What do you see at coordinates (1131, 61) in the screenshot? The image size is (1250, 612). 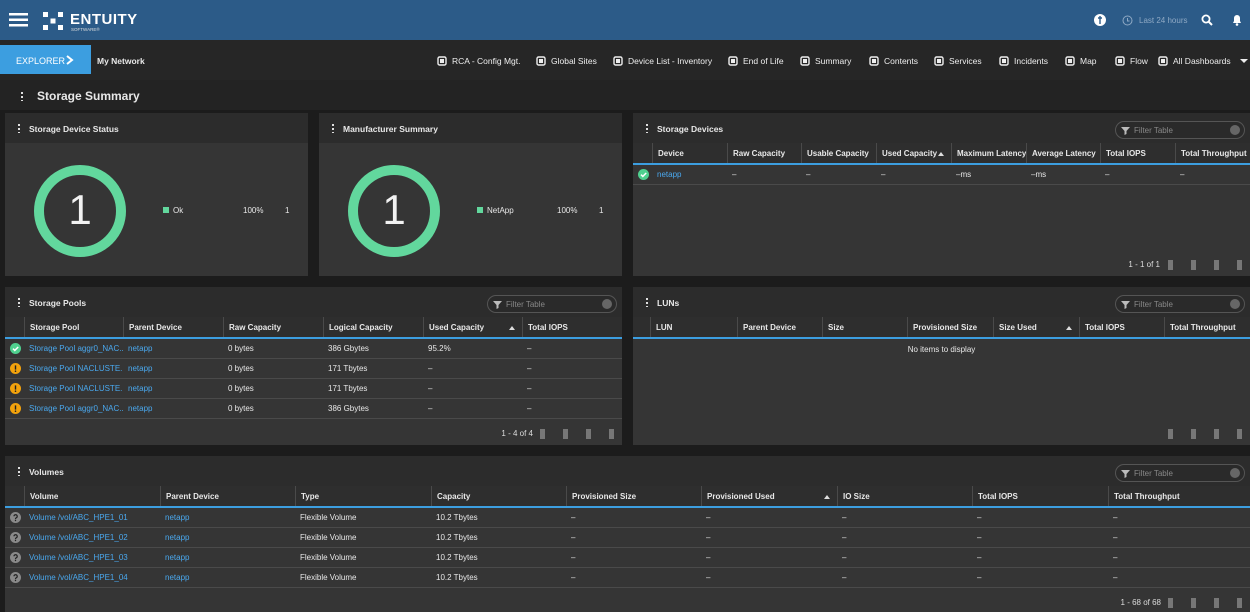 I see `nav-tab: Flow` at bounding box center [1131, 61].